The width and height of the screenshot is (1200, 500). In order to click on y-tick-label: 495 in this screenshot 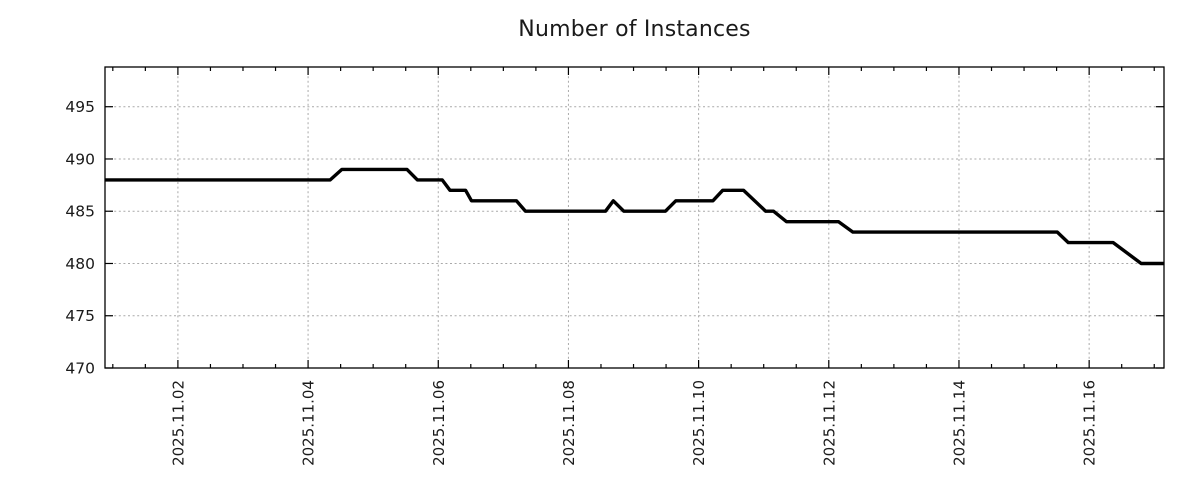, I will do `click(80, 107)`.